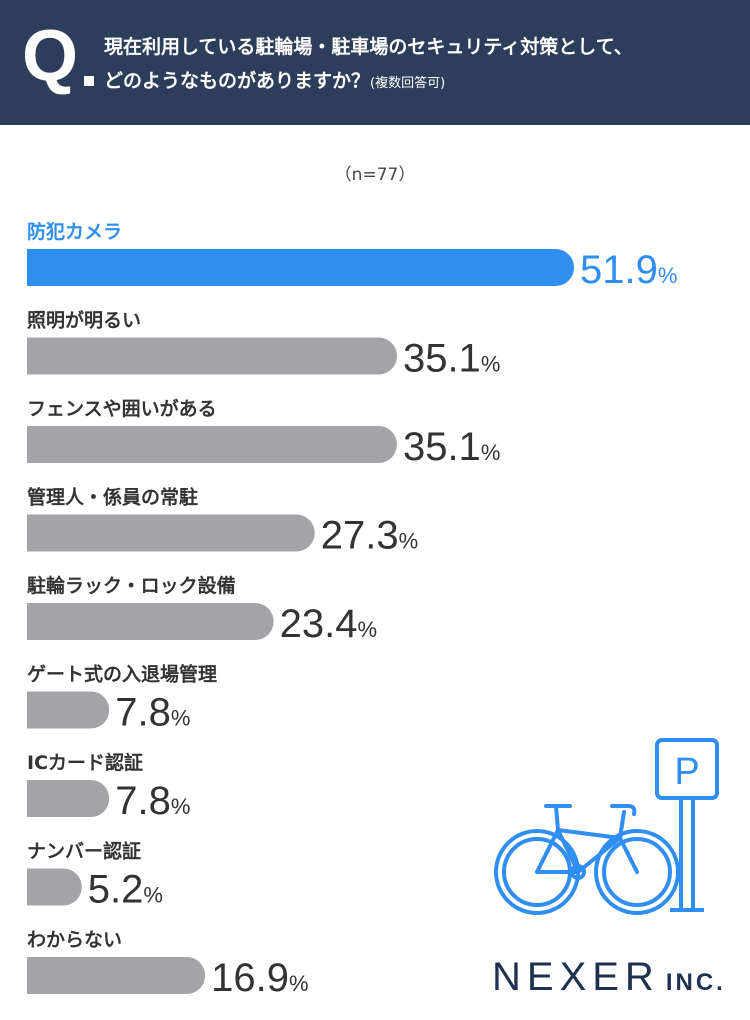 Image resolution: width=750 pixels, height=1020 pixels. Describe the element at coordinates (319, 624) in the screenshot. I see `value-number: 23.4` at that location.